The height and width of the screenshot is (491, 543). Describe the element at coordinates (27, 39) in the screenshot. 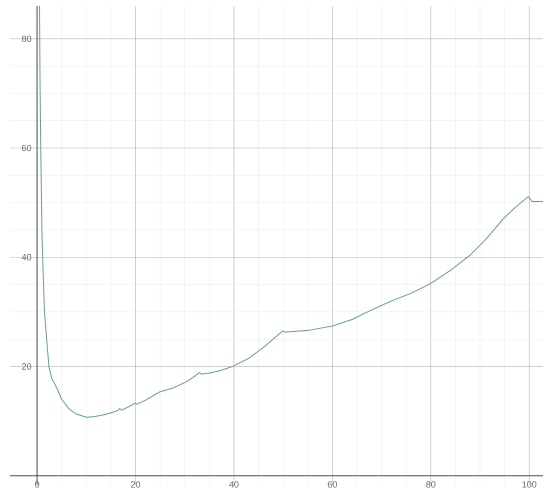

I see `y-tick-label: 80` at that location.